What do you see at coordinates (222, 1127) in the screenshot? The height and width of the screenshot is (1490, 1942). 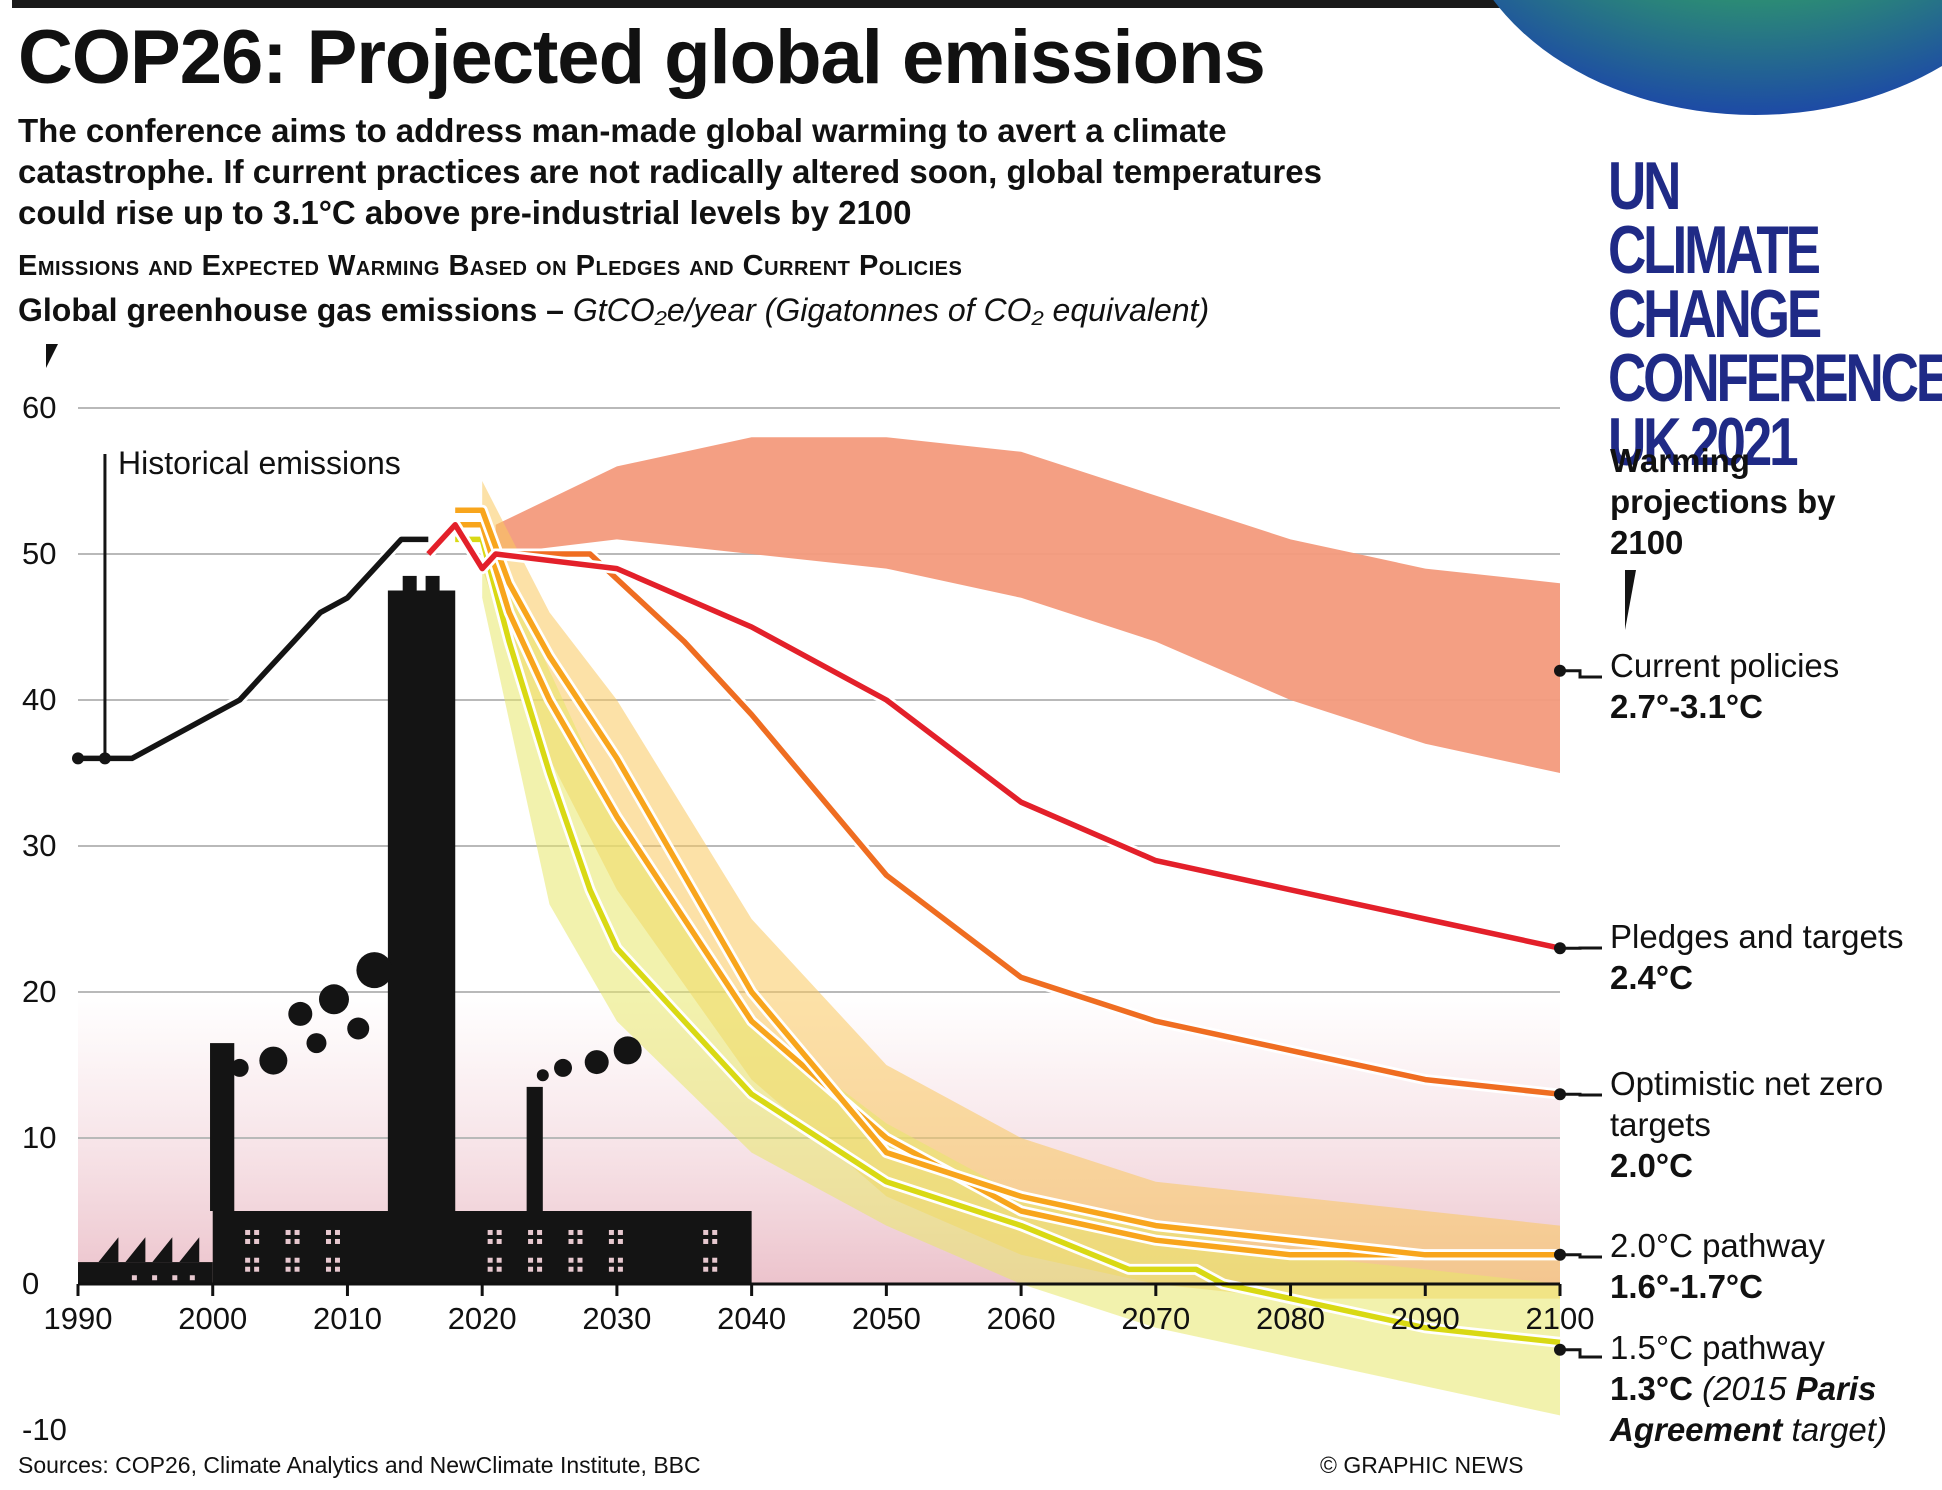 I see `chimney-left` at bounding box center [222, 1127].